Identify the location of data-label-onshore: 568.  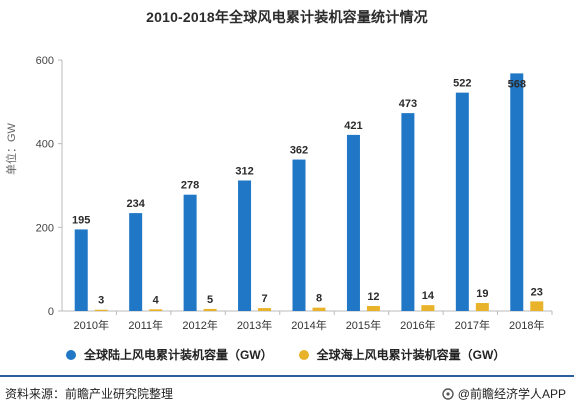
(517, 84).